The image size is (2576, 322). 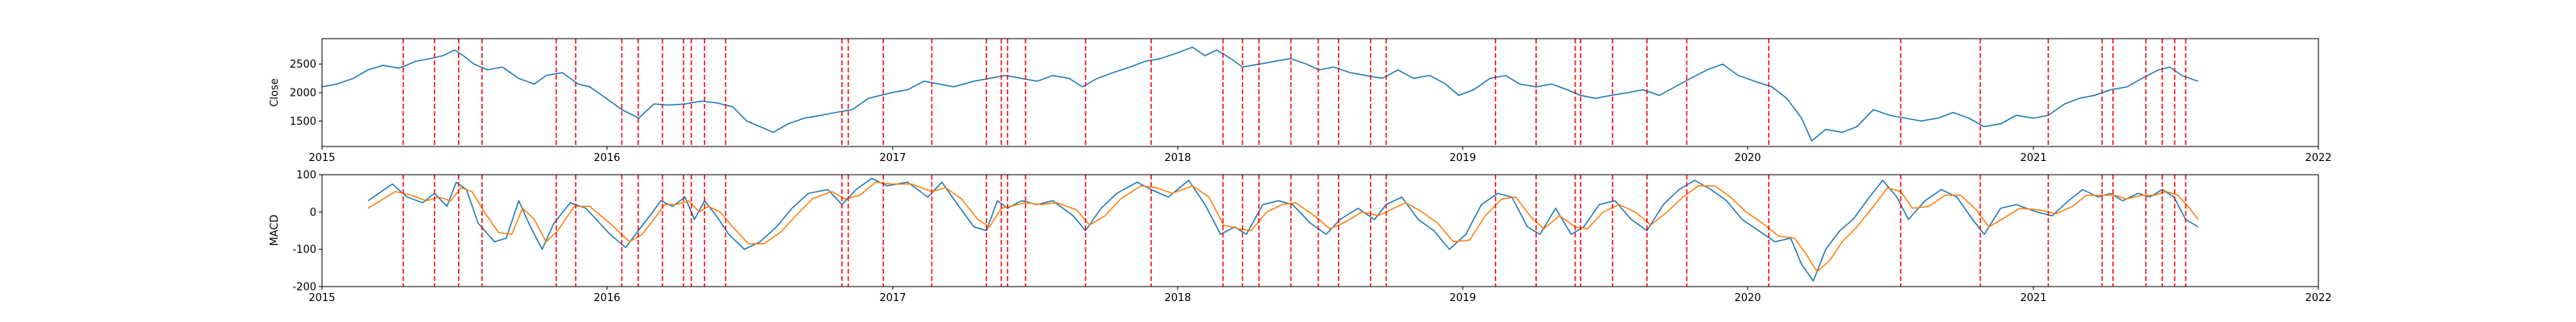 I want to click on close-x-tick-label-1: 2016, so click(x=606, y=158).